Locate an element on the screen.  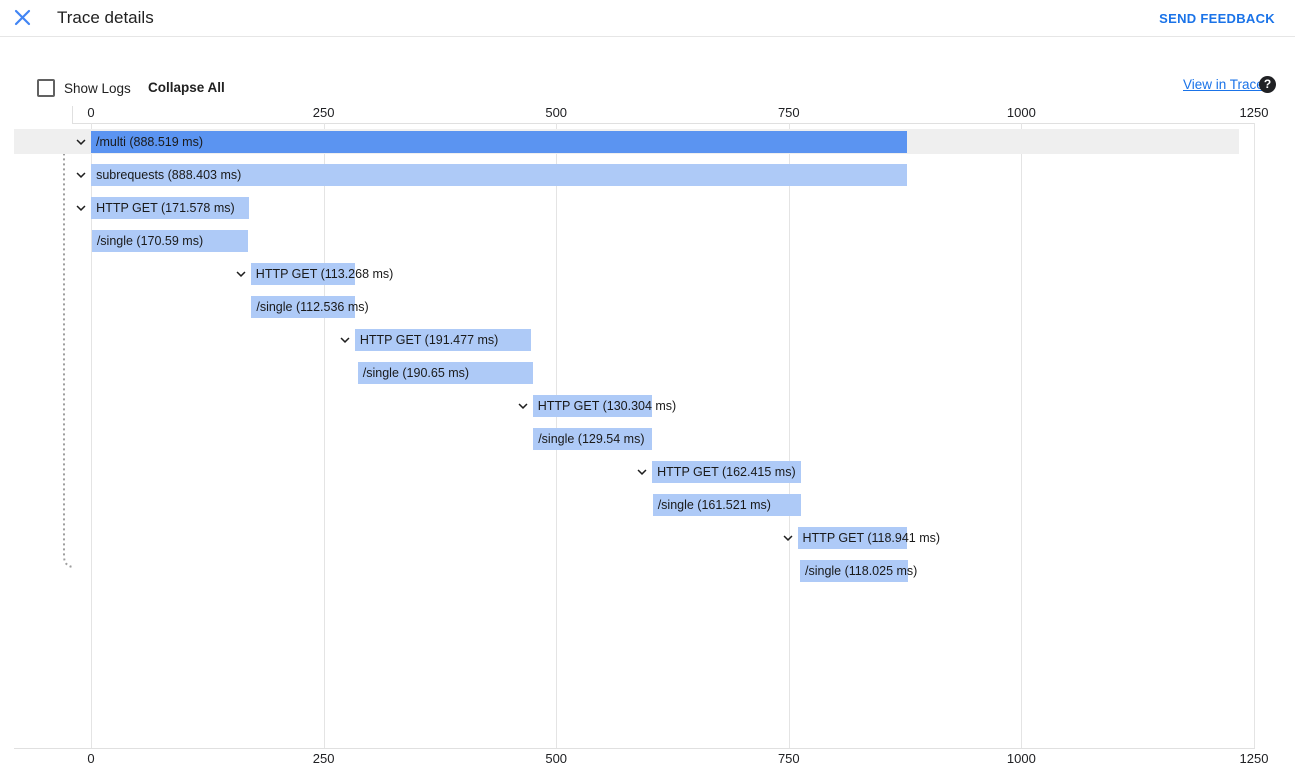
span-label: /single (129.54 ms) is located at coordinates (591, 439).